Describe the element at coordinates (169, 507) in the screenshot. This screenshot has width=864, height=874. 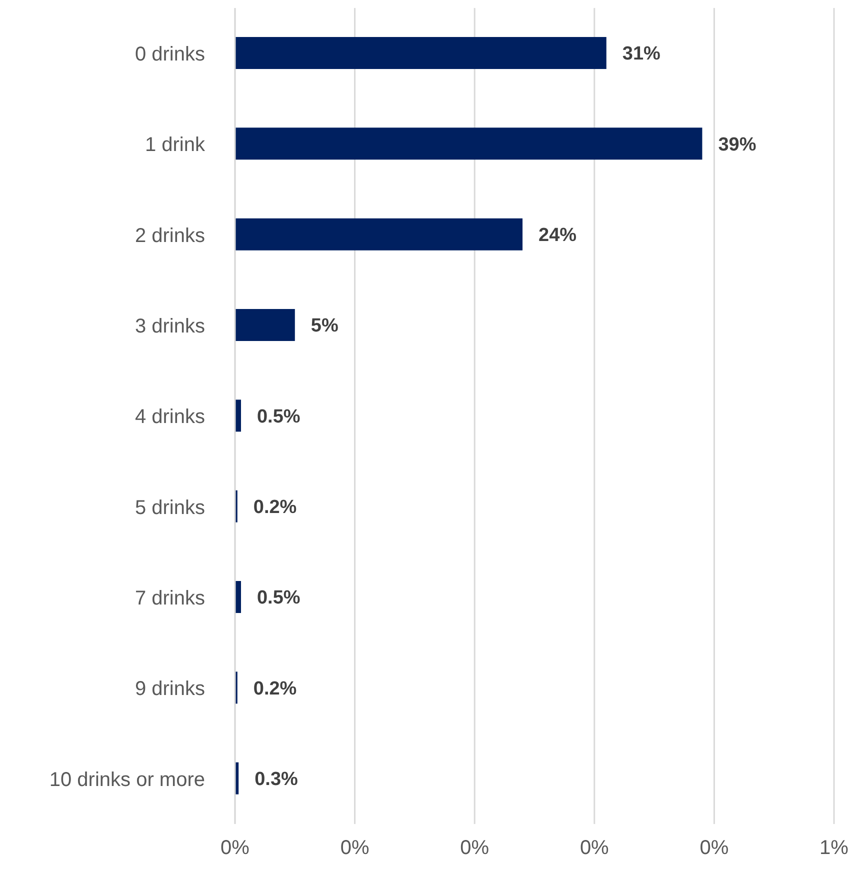
I see `y-tick-label: 5 drinks` at that location.